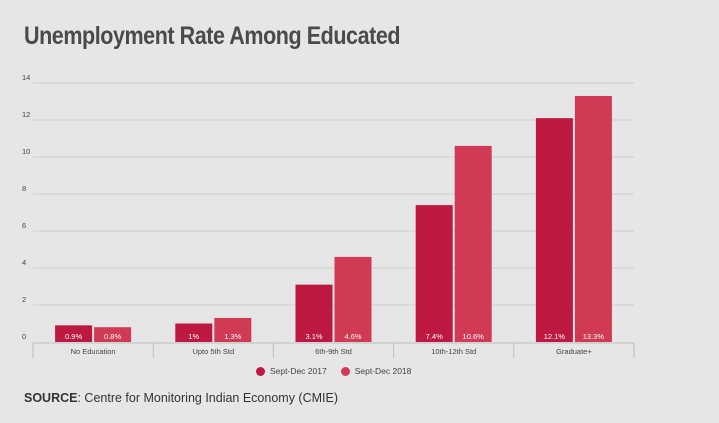 The height and width of the screenshot is (423, 719). Describe the element at coordinates (333, 371) in the screenshot. I see `chart-legend: Sept-Dec 2017 Sept-Dec 2018` at that location.